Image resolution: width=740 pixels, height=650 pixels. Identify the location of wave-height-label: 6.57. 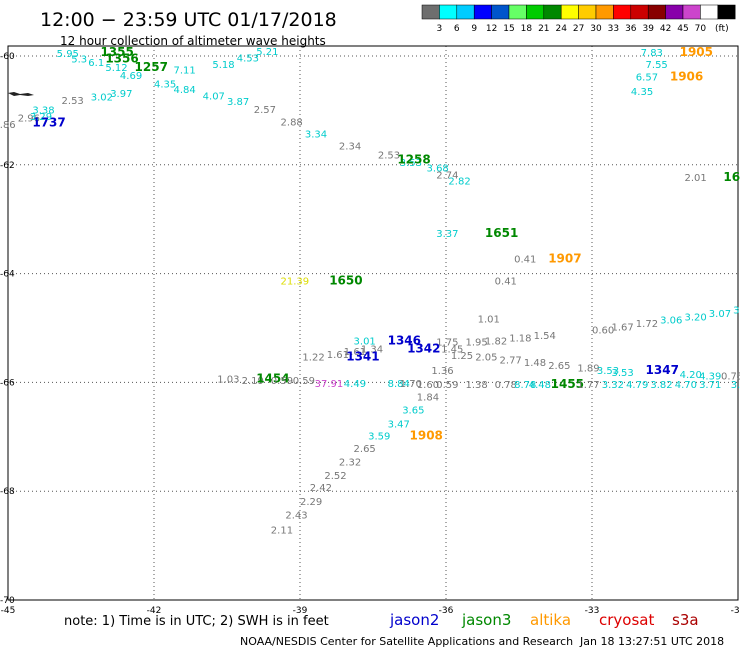
(647, 77).